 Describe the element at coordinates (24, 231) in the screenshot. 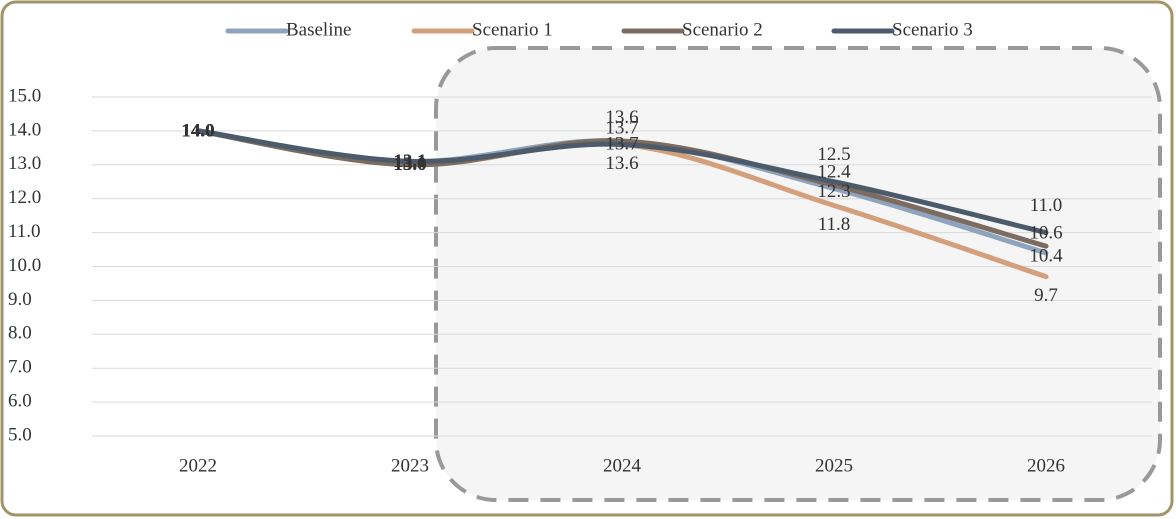

I see `y-tick-label: 11.0` at that location.